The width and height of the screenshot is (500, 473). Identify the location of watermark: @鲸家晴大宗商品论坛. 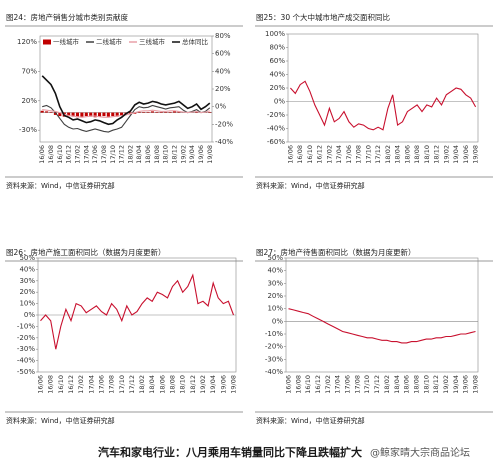
(420, 452).